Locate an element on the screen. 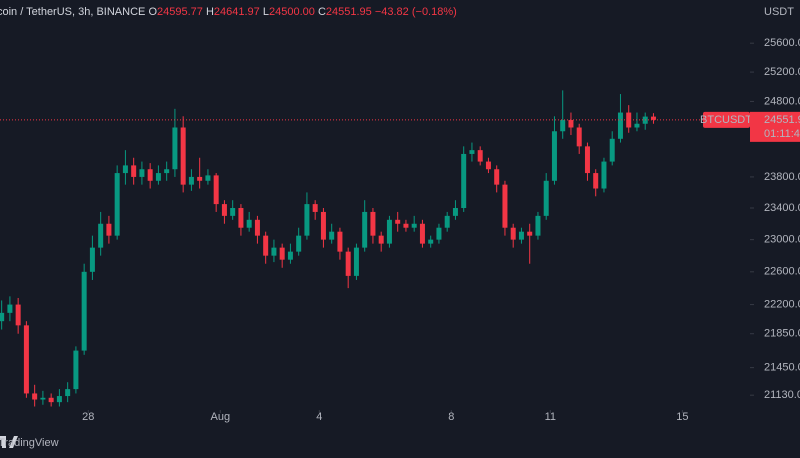  y-tick-label: 22600.00 is located at coordinates (782, 272).